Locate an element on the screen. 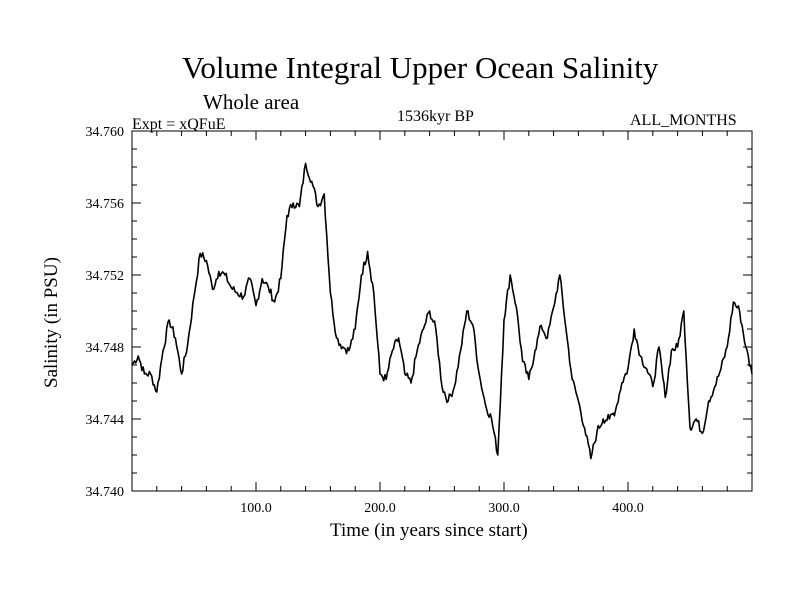 This screenshot has height=600, width=800. y-tick-label: 34.760 is located at coordinates (105, 132).